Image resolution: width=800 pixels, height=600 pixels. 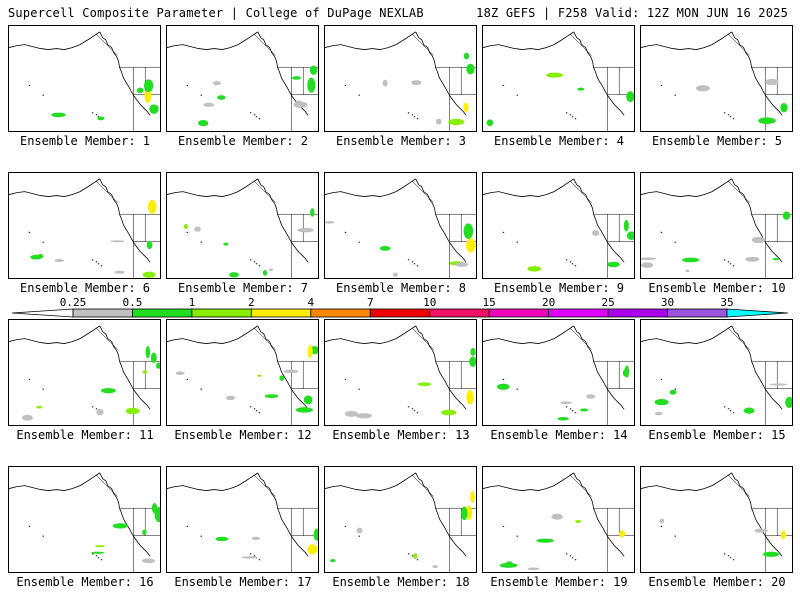 What do you see at coordinates (726, 302) in the screenshot?
I see `colorbar-tick-label: 35` at bounding box center [726, 302].